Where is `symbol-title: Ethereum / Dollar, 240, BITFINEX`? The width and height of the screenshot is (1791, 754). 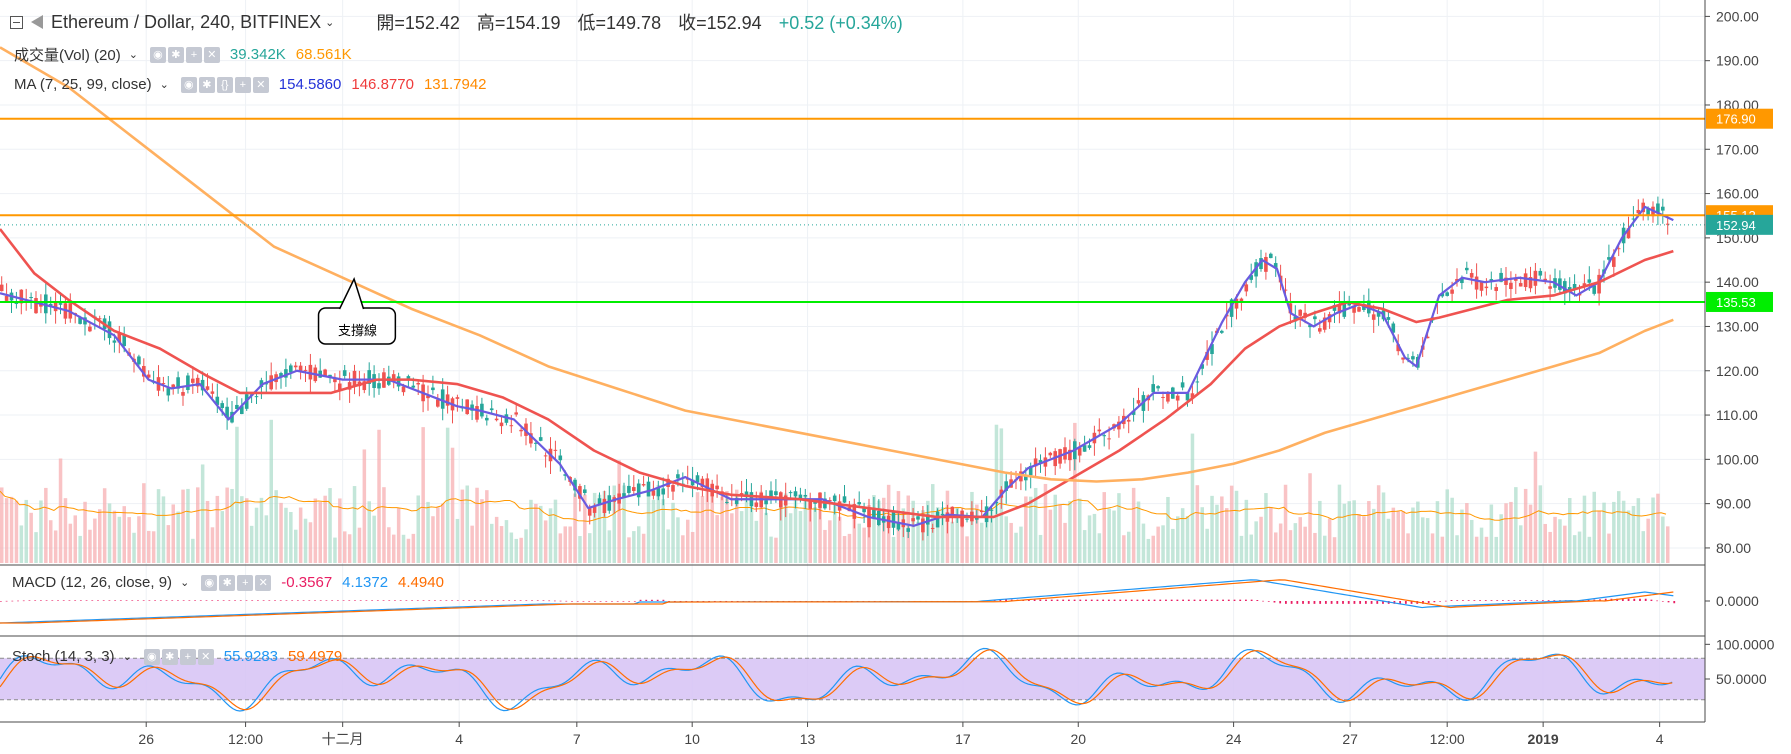 symbol-title: Ethereum / Dollar, 240, BITFINEX is located at coordinates (186, 21).